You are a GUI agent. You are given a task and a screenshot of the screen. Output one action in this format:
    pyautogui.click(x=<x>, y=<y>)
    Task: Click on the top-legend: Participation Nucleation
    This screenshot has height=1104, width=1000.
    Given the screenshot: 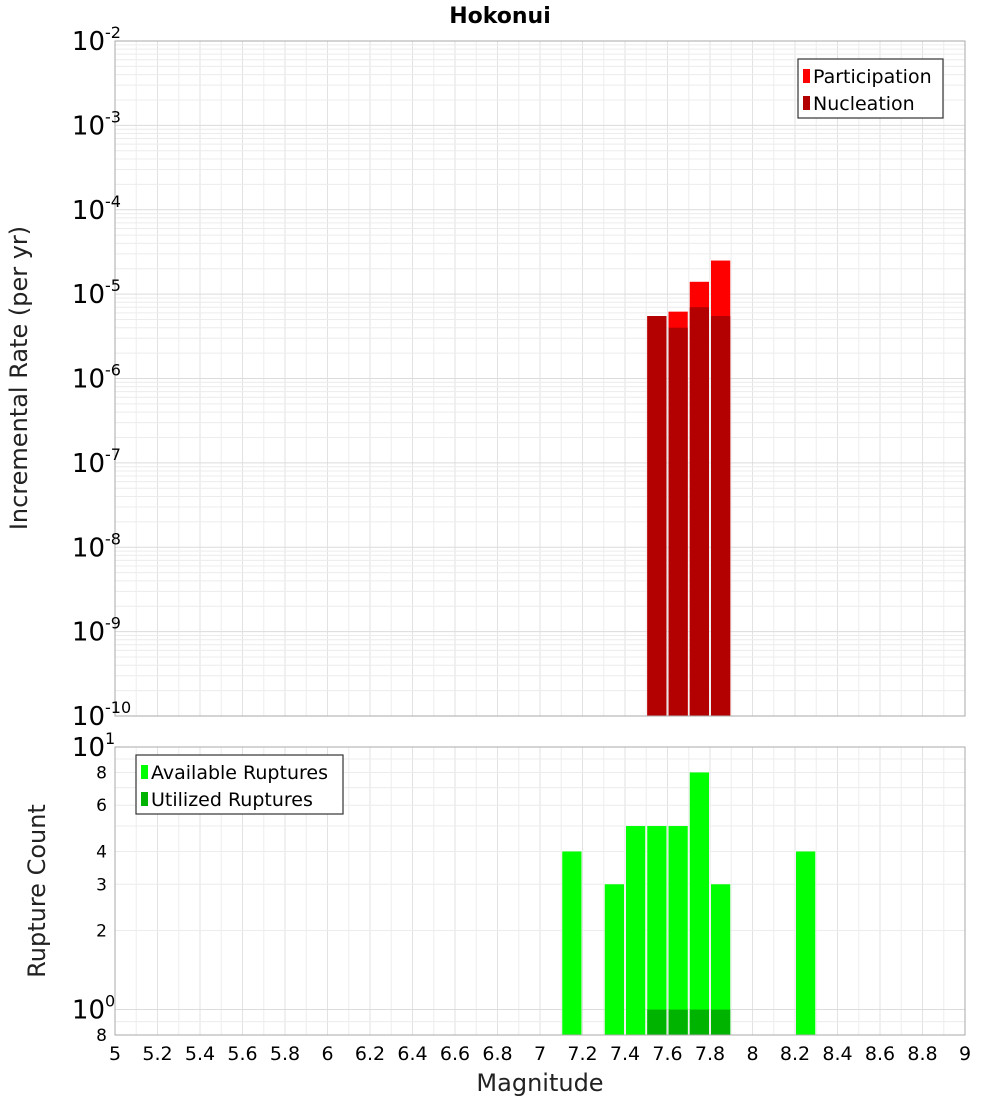 What is the action you would take?
    pyautogui.click(x=870, y=88)
    